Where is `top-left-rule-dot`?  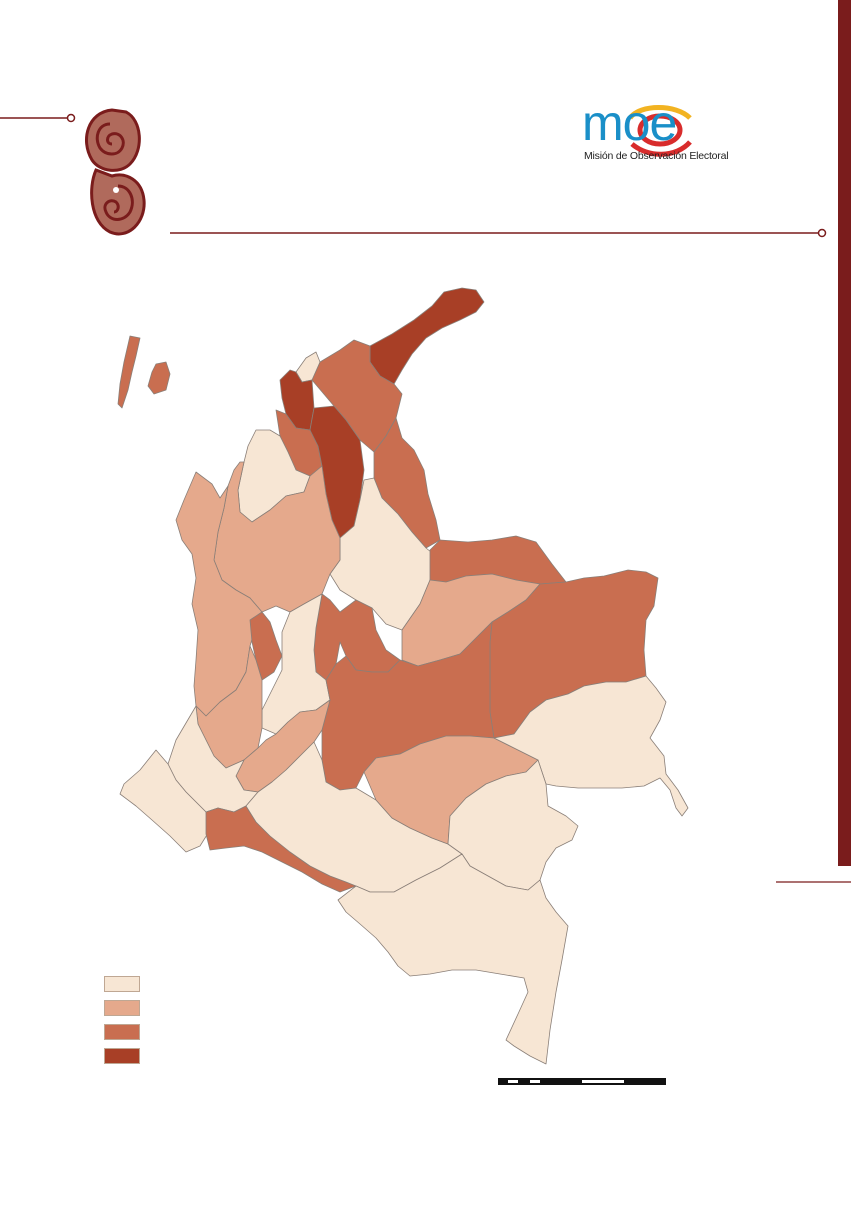 top-left-rule-dot is located at coordinates (71, 118).